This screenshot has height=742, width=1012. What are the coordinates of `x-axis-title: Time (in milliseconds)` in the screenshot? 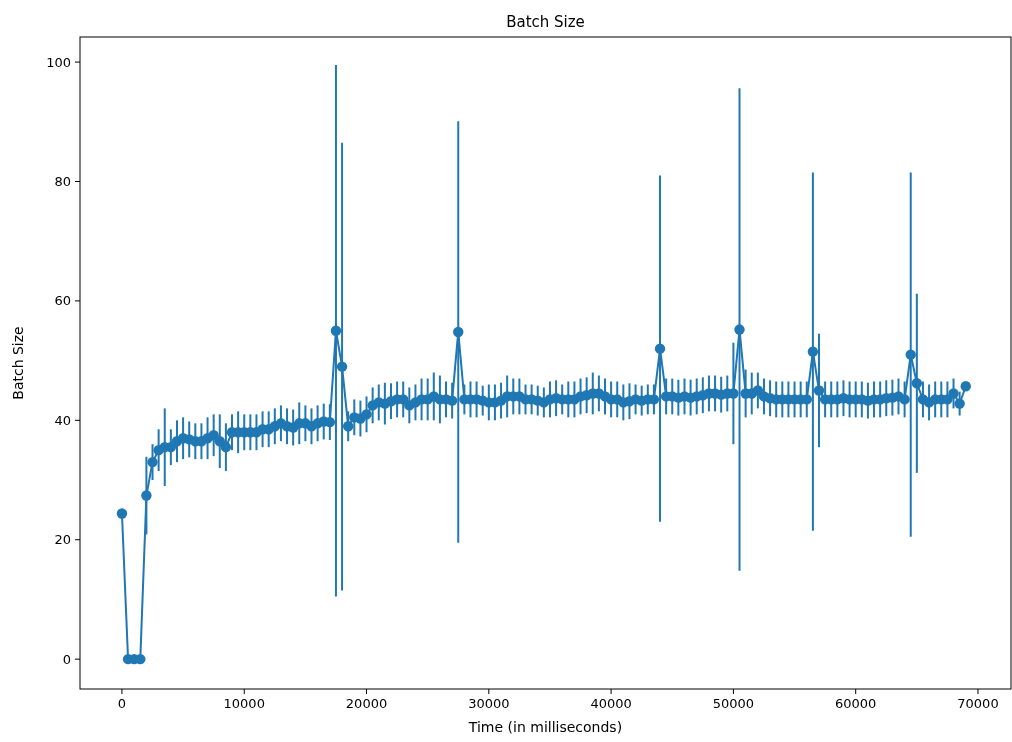 It's located at (545, 727).